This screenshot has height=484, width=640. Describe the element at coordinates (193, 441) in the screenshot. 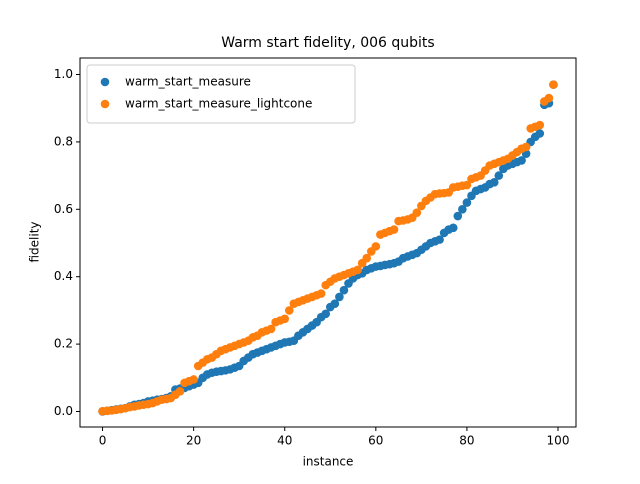

I see `x-tick-label: 20` at that location.